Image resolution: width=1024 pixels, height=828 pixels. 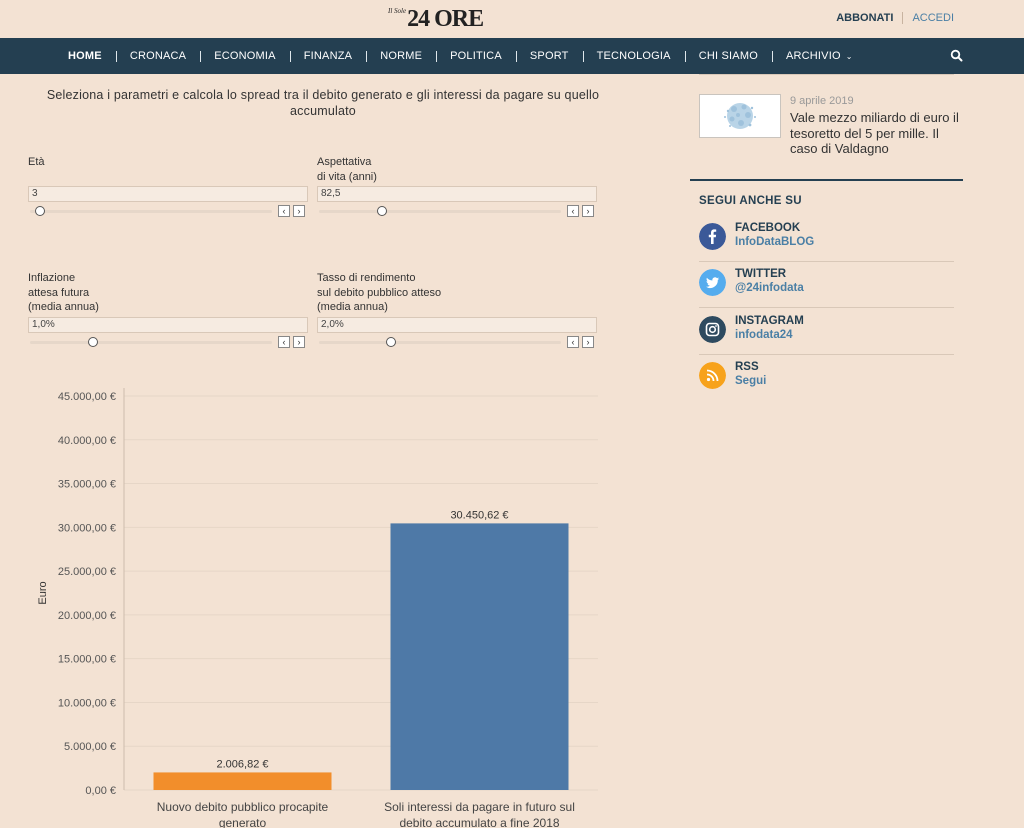 I want to click on x-tick-label: Soli interessi da pagare in futuro sul, so click(x=479, y=807).